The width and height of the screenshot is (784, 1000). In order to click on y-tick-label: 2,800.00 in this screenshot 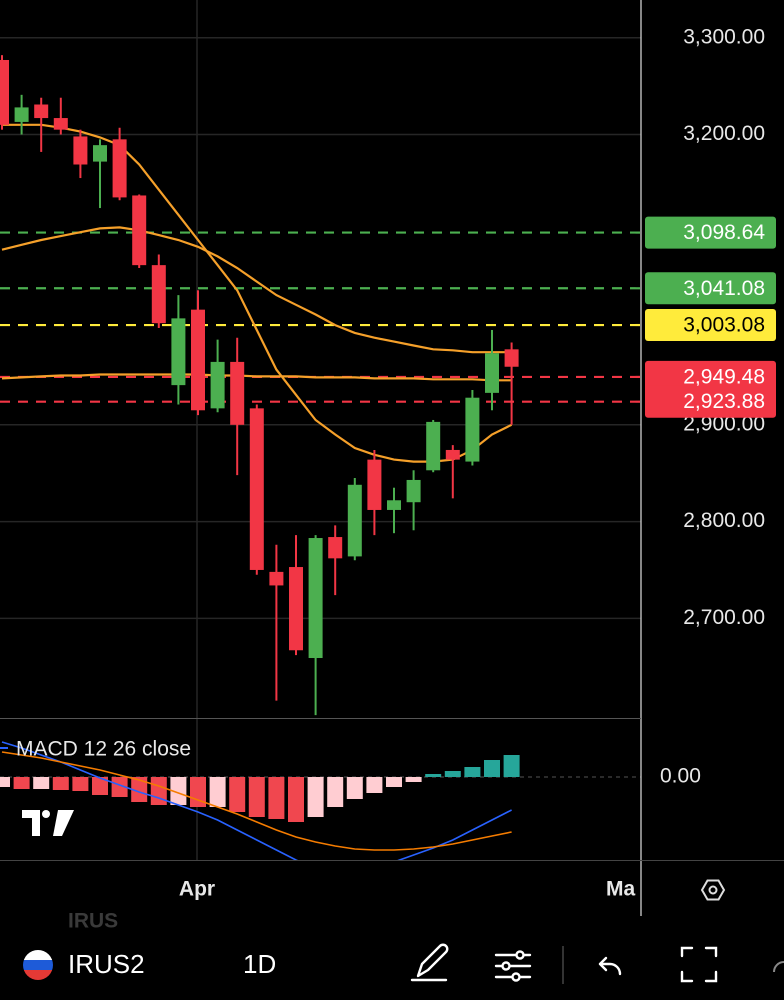, I will do `click(724, 520)`.